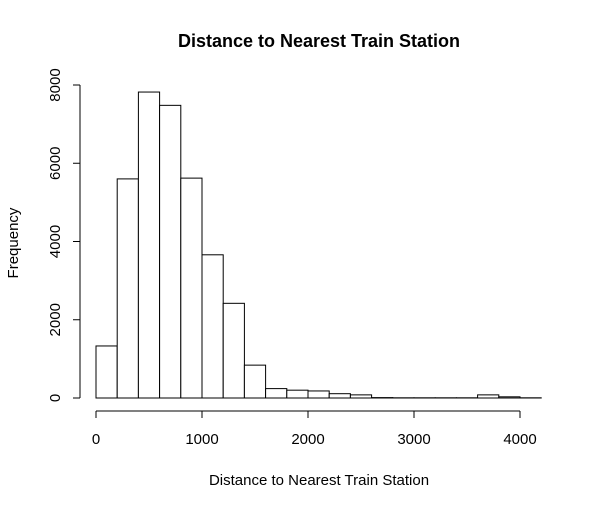 The width and height of the screenshot is (600, 509). I want to click on x-tick-label-3: 3000, so click(413, 439).